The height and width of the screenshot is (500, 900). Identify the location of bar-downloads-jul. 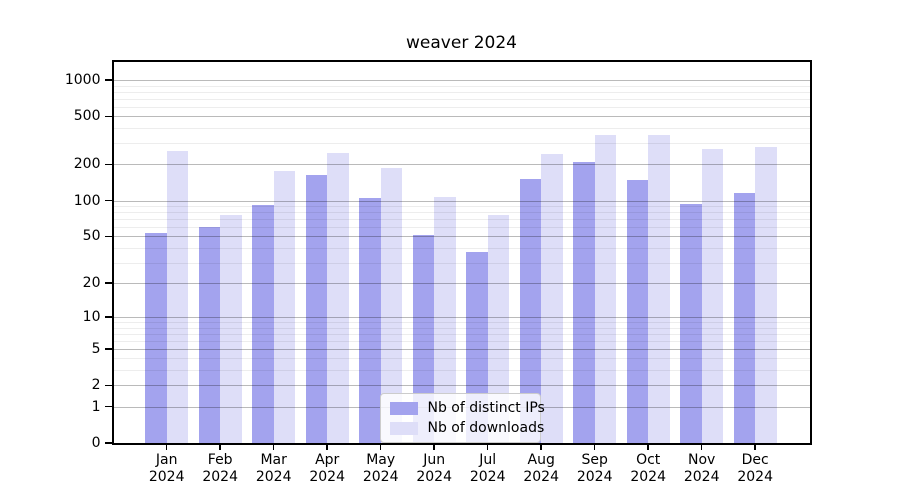
(498, 329).